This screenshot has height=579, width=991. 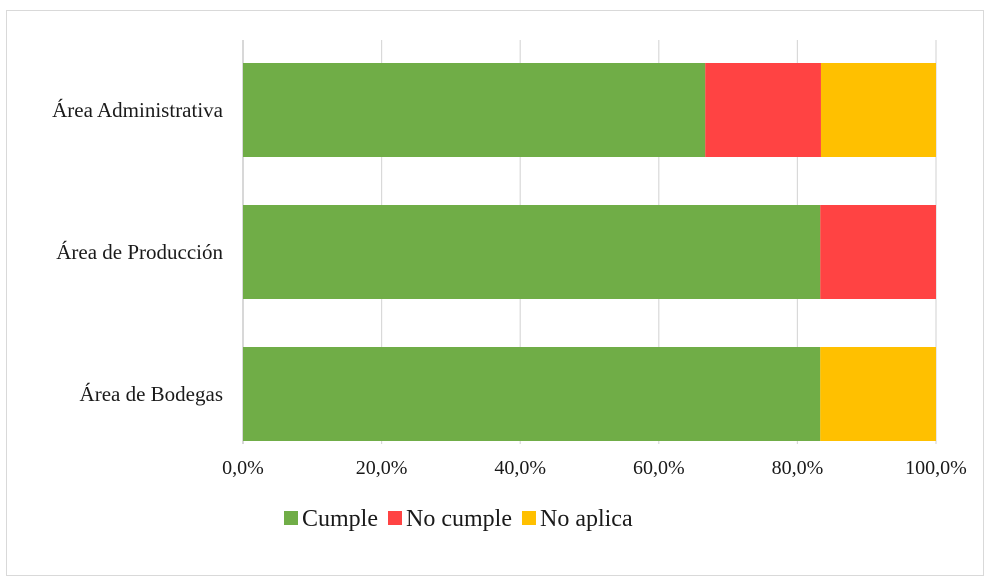 I want to click on x-tick-labels: 0,0% 20,0% 40,0% 60,0% 80,0% 100,0%, so click(x=594, y=468).